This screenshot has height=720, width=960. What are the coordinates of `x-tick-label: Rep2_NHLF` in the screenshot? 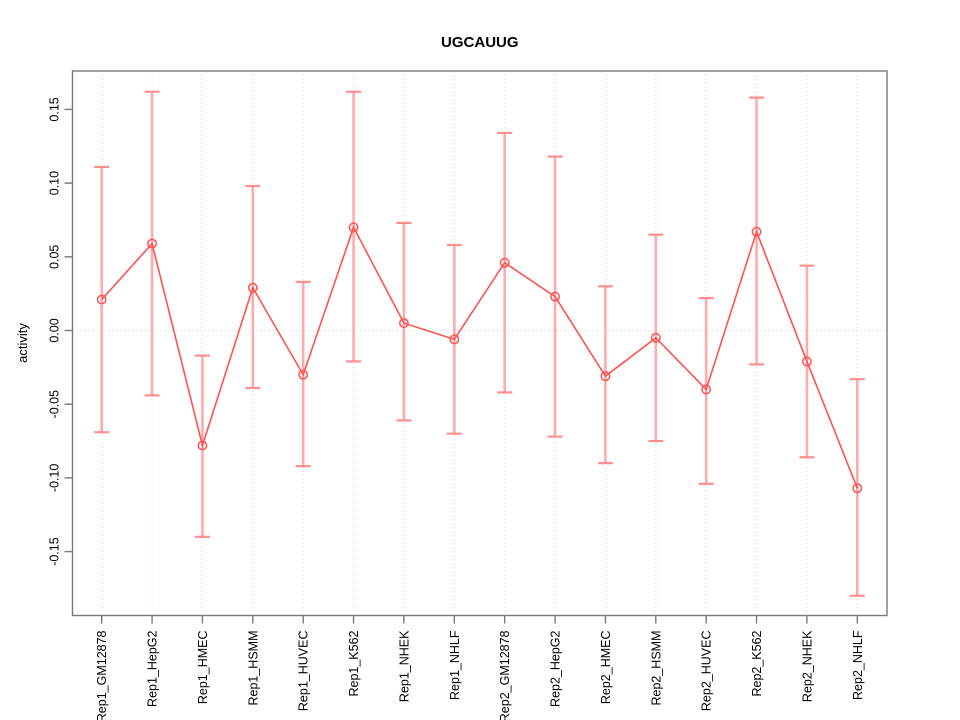 It's located at (858, 665).